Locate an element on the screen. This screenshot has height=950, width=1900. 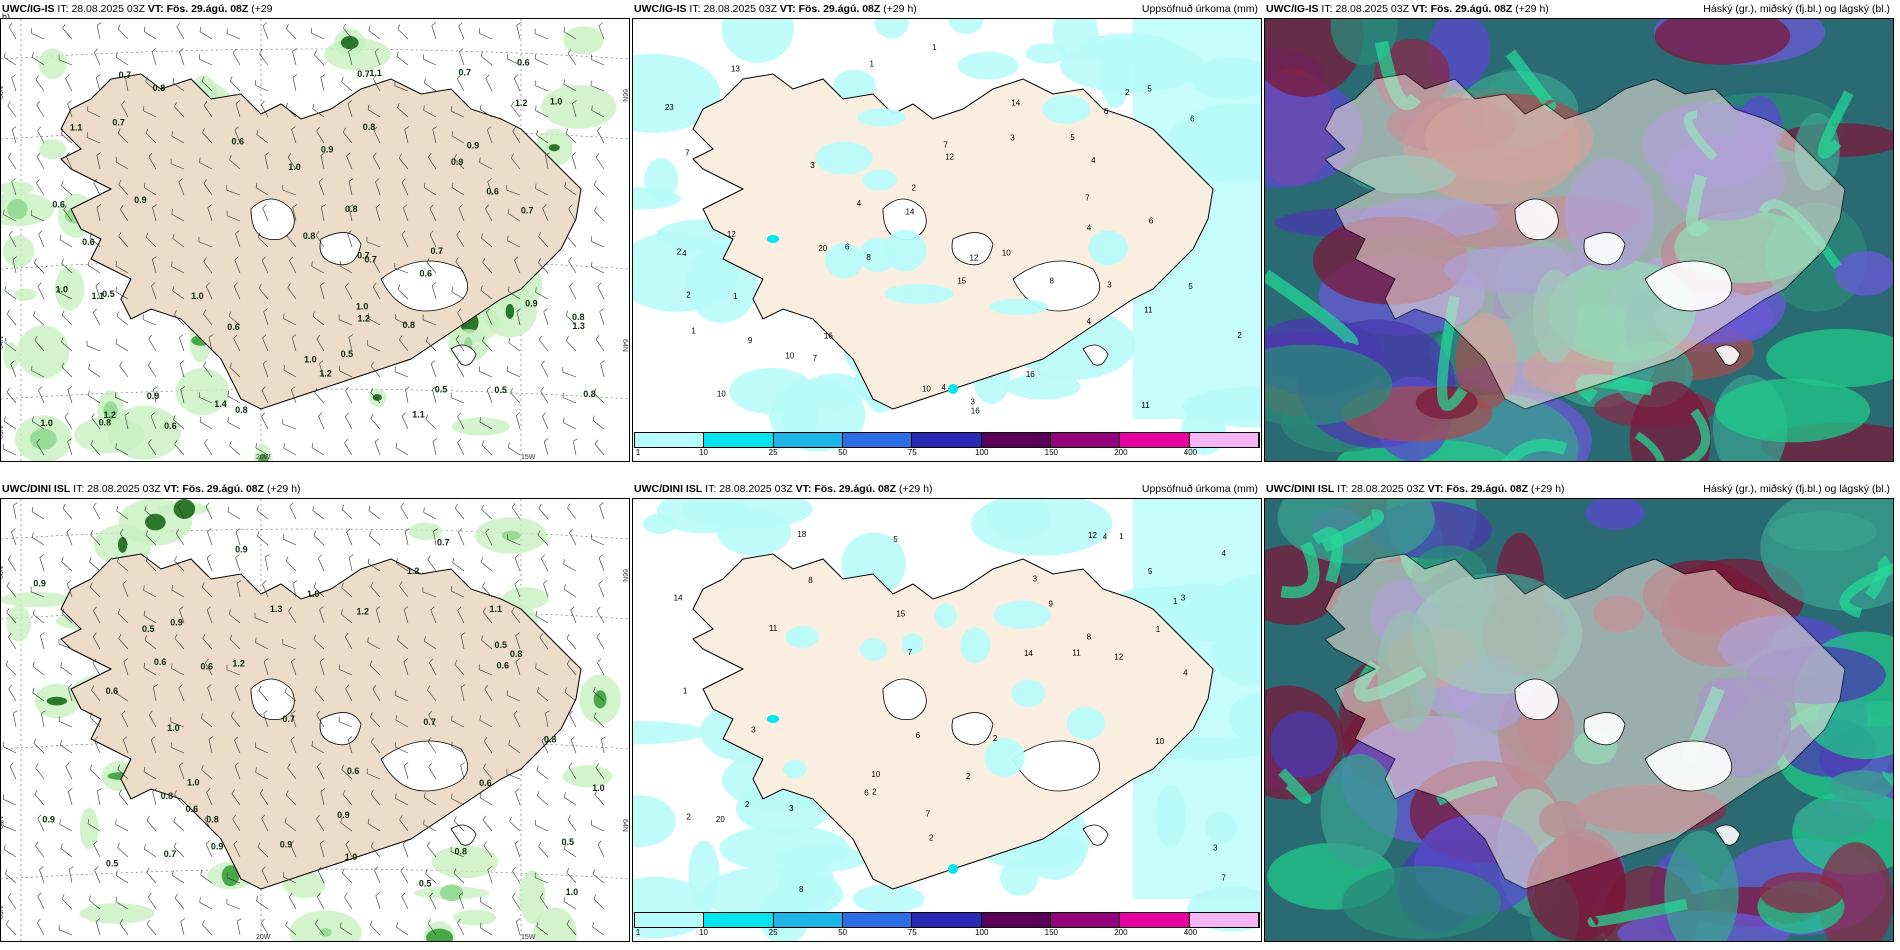
wind-value-label: 1.4 is located at coordinates (220, 404).